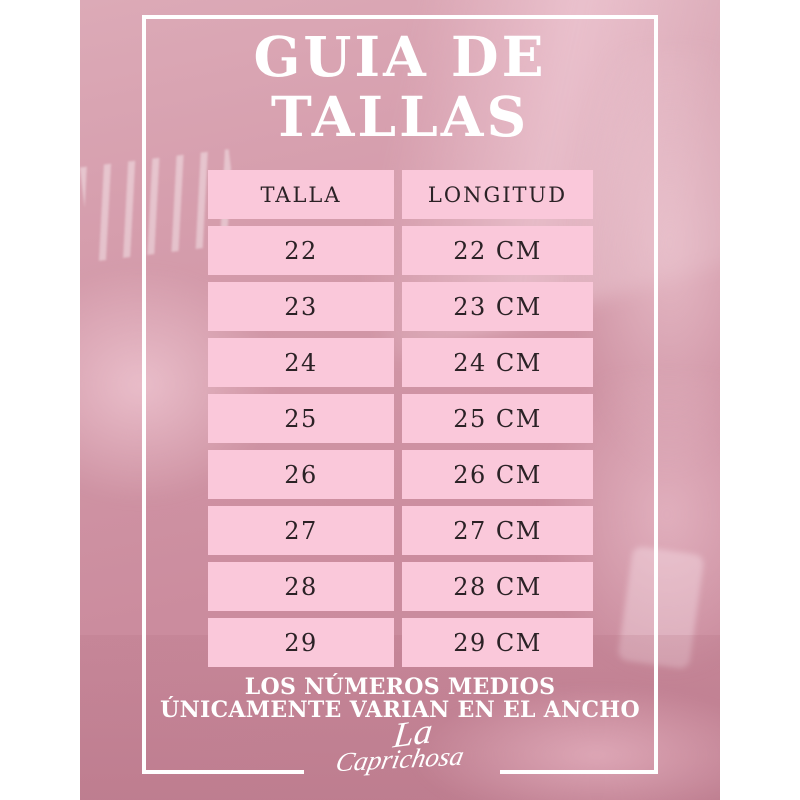 This screenshot has height=800, width=800. Describe the element at coordinates (400, 642) in the screenshot. I see `table-row: 29 29 CM` at that location.